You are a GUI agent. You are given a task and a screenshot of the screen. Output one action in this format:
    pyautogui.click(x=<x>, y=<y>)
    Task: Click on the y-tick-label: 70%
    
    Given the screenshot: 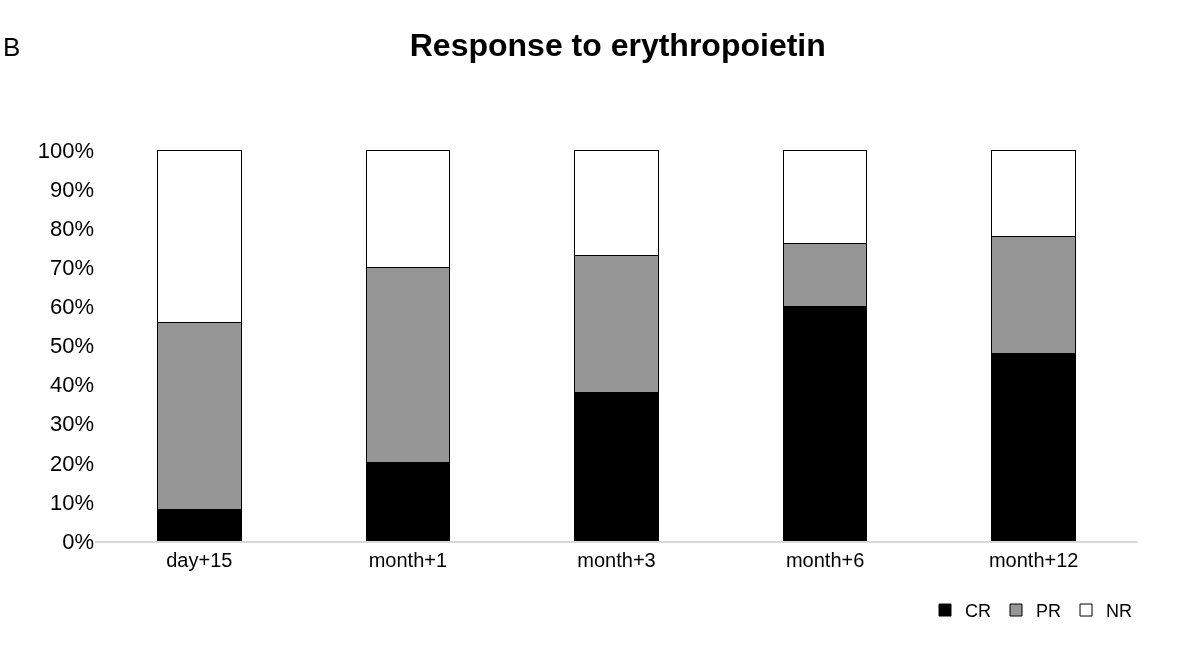 What is the action you would take?
    pyautogui.click(x=71, y=267)
    